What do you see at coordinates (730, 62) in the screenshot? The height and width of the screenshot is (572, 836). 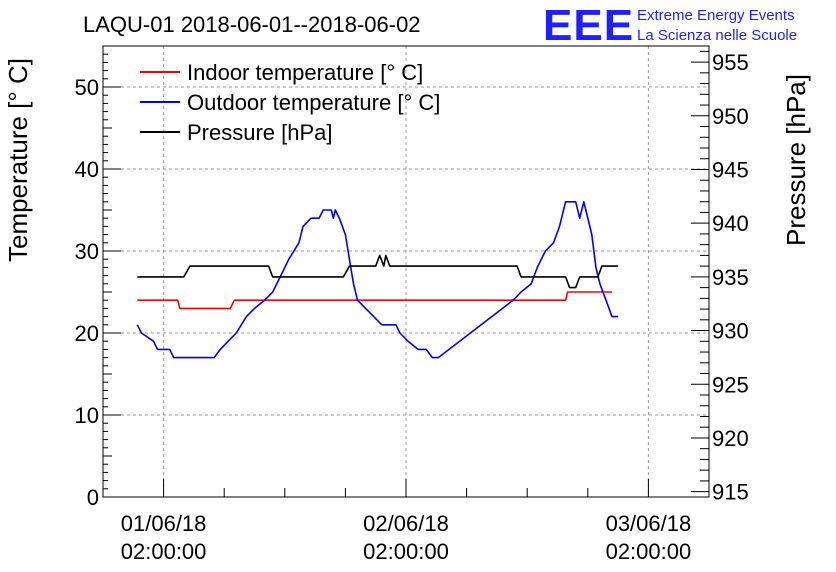 I see `y2-tick-label: 955` at bounding box center [730, 62].